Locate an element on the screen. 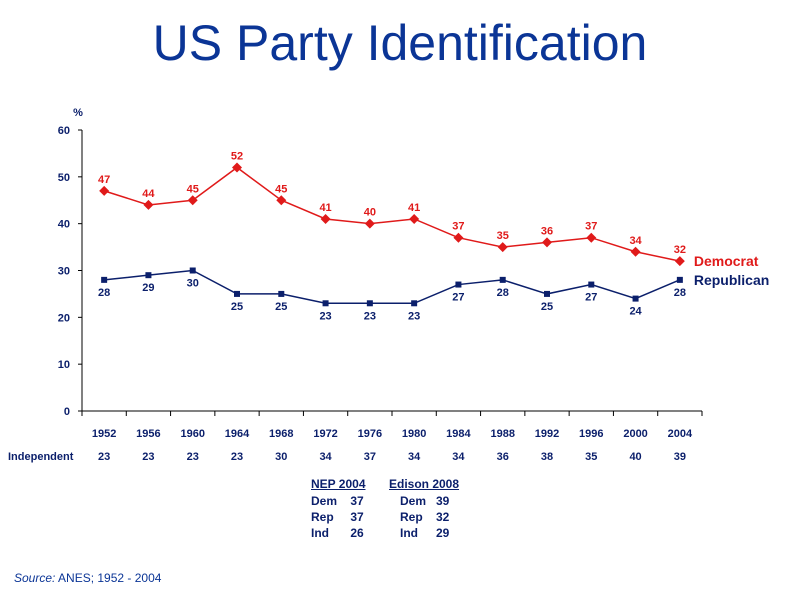 This screenshot has height=600, width=800. nep-ind-label: Ind is located at coordinates (320, 533).